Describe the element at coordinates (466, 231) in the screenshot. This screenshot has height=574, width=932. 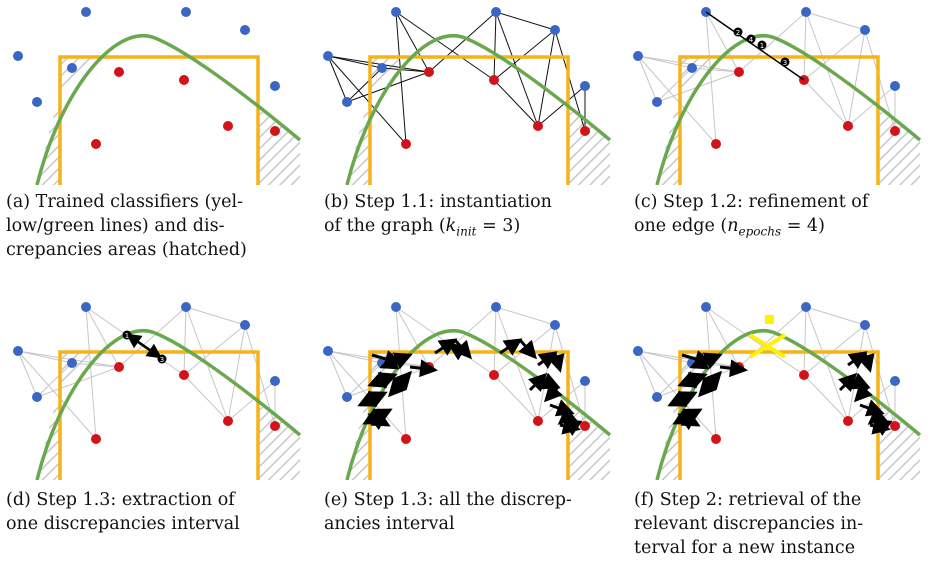
I see `caption-b-k-subscript: init` at that location.